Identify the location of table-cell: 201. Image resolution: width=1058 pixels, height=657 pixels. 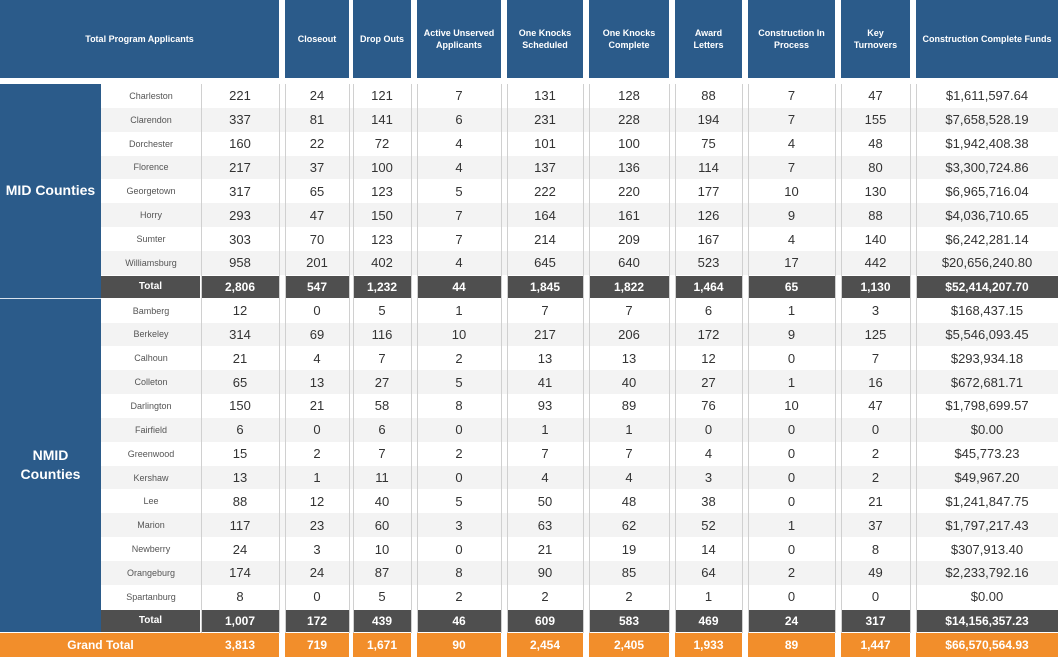
(317, 263).